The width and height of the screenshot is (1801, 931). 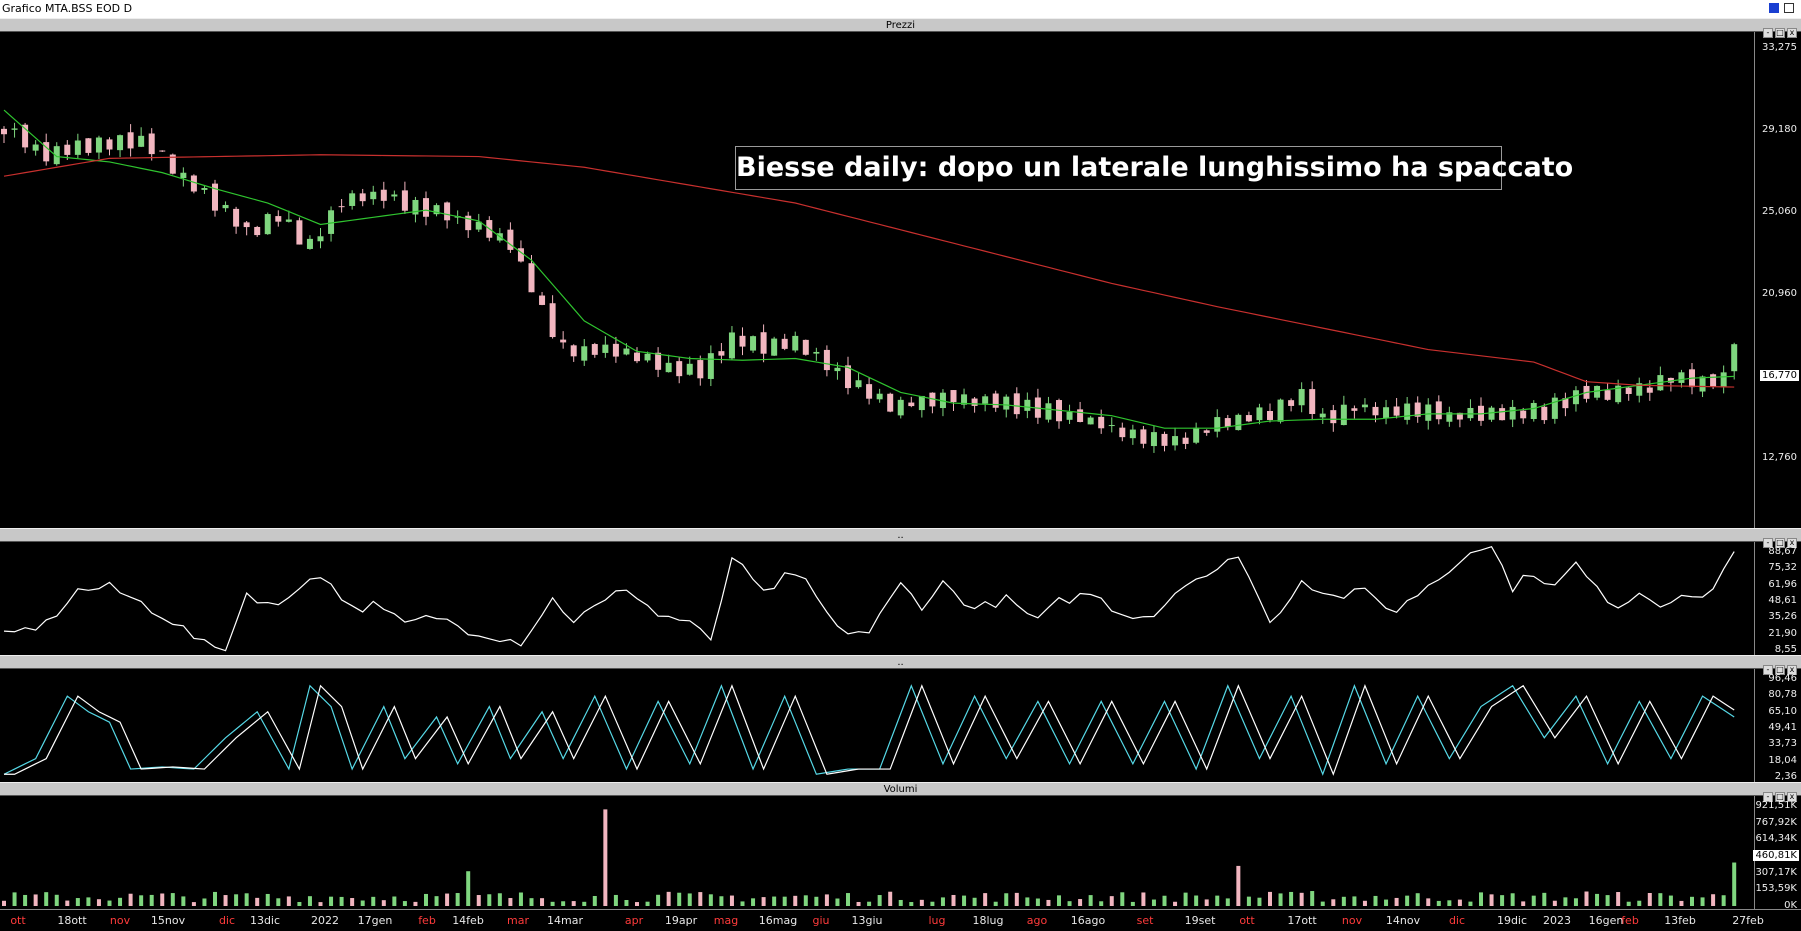 What do you see at coordinates (1776, 855) in the screenshot?
I see `y-tick-label: 460,81K` at bounding box center [1776, 855].